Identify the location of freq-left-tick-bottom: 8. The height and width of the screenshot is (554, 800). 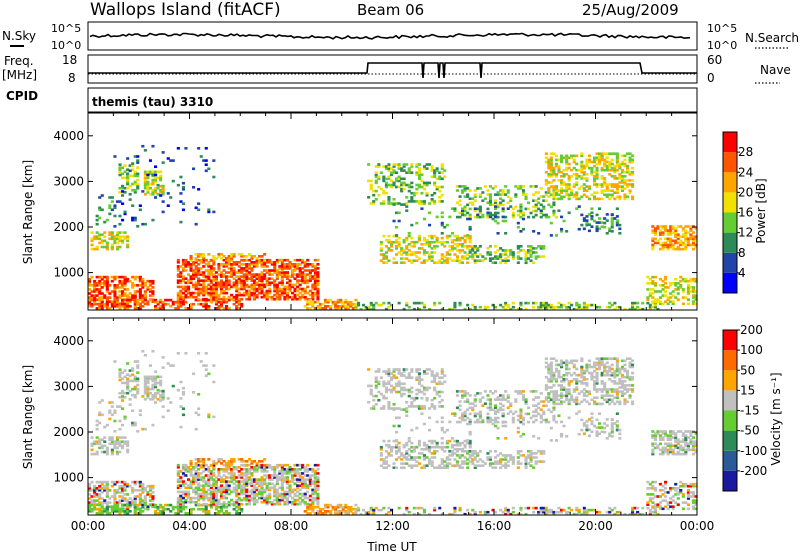
(72, 78).